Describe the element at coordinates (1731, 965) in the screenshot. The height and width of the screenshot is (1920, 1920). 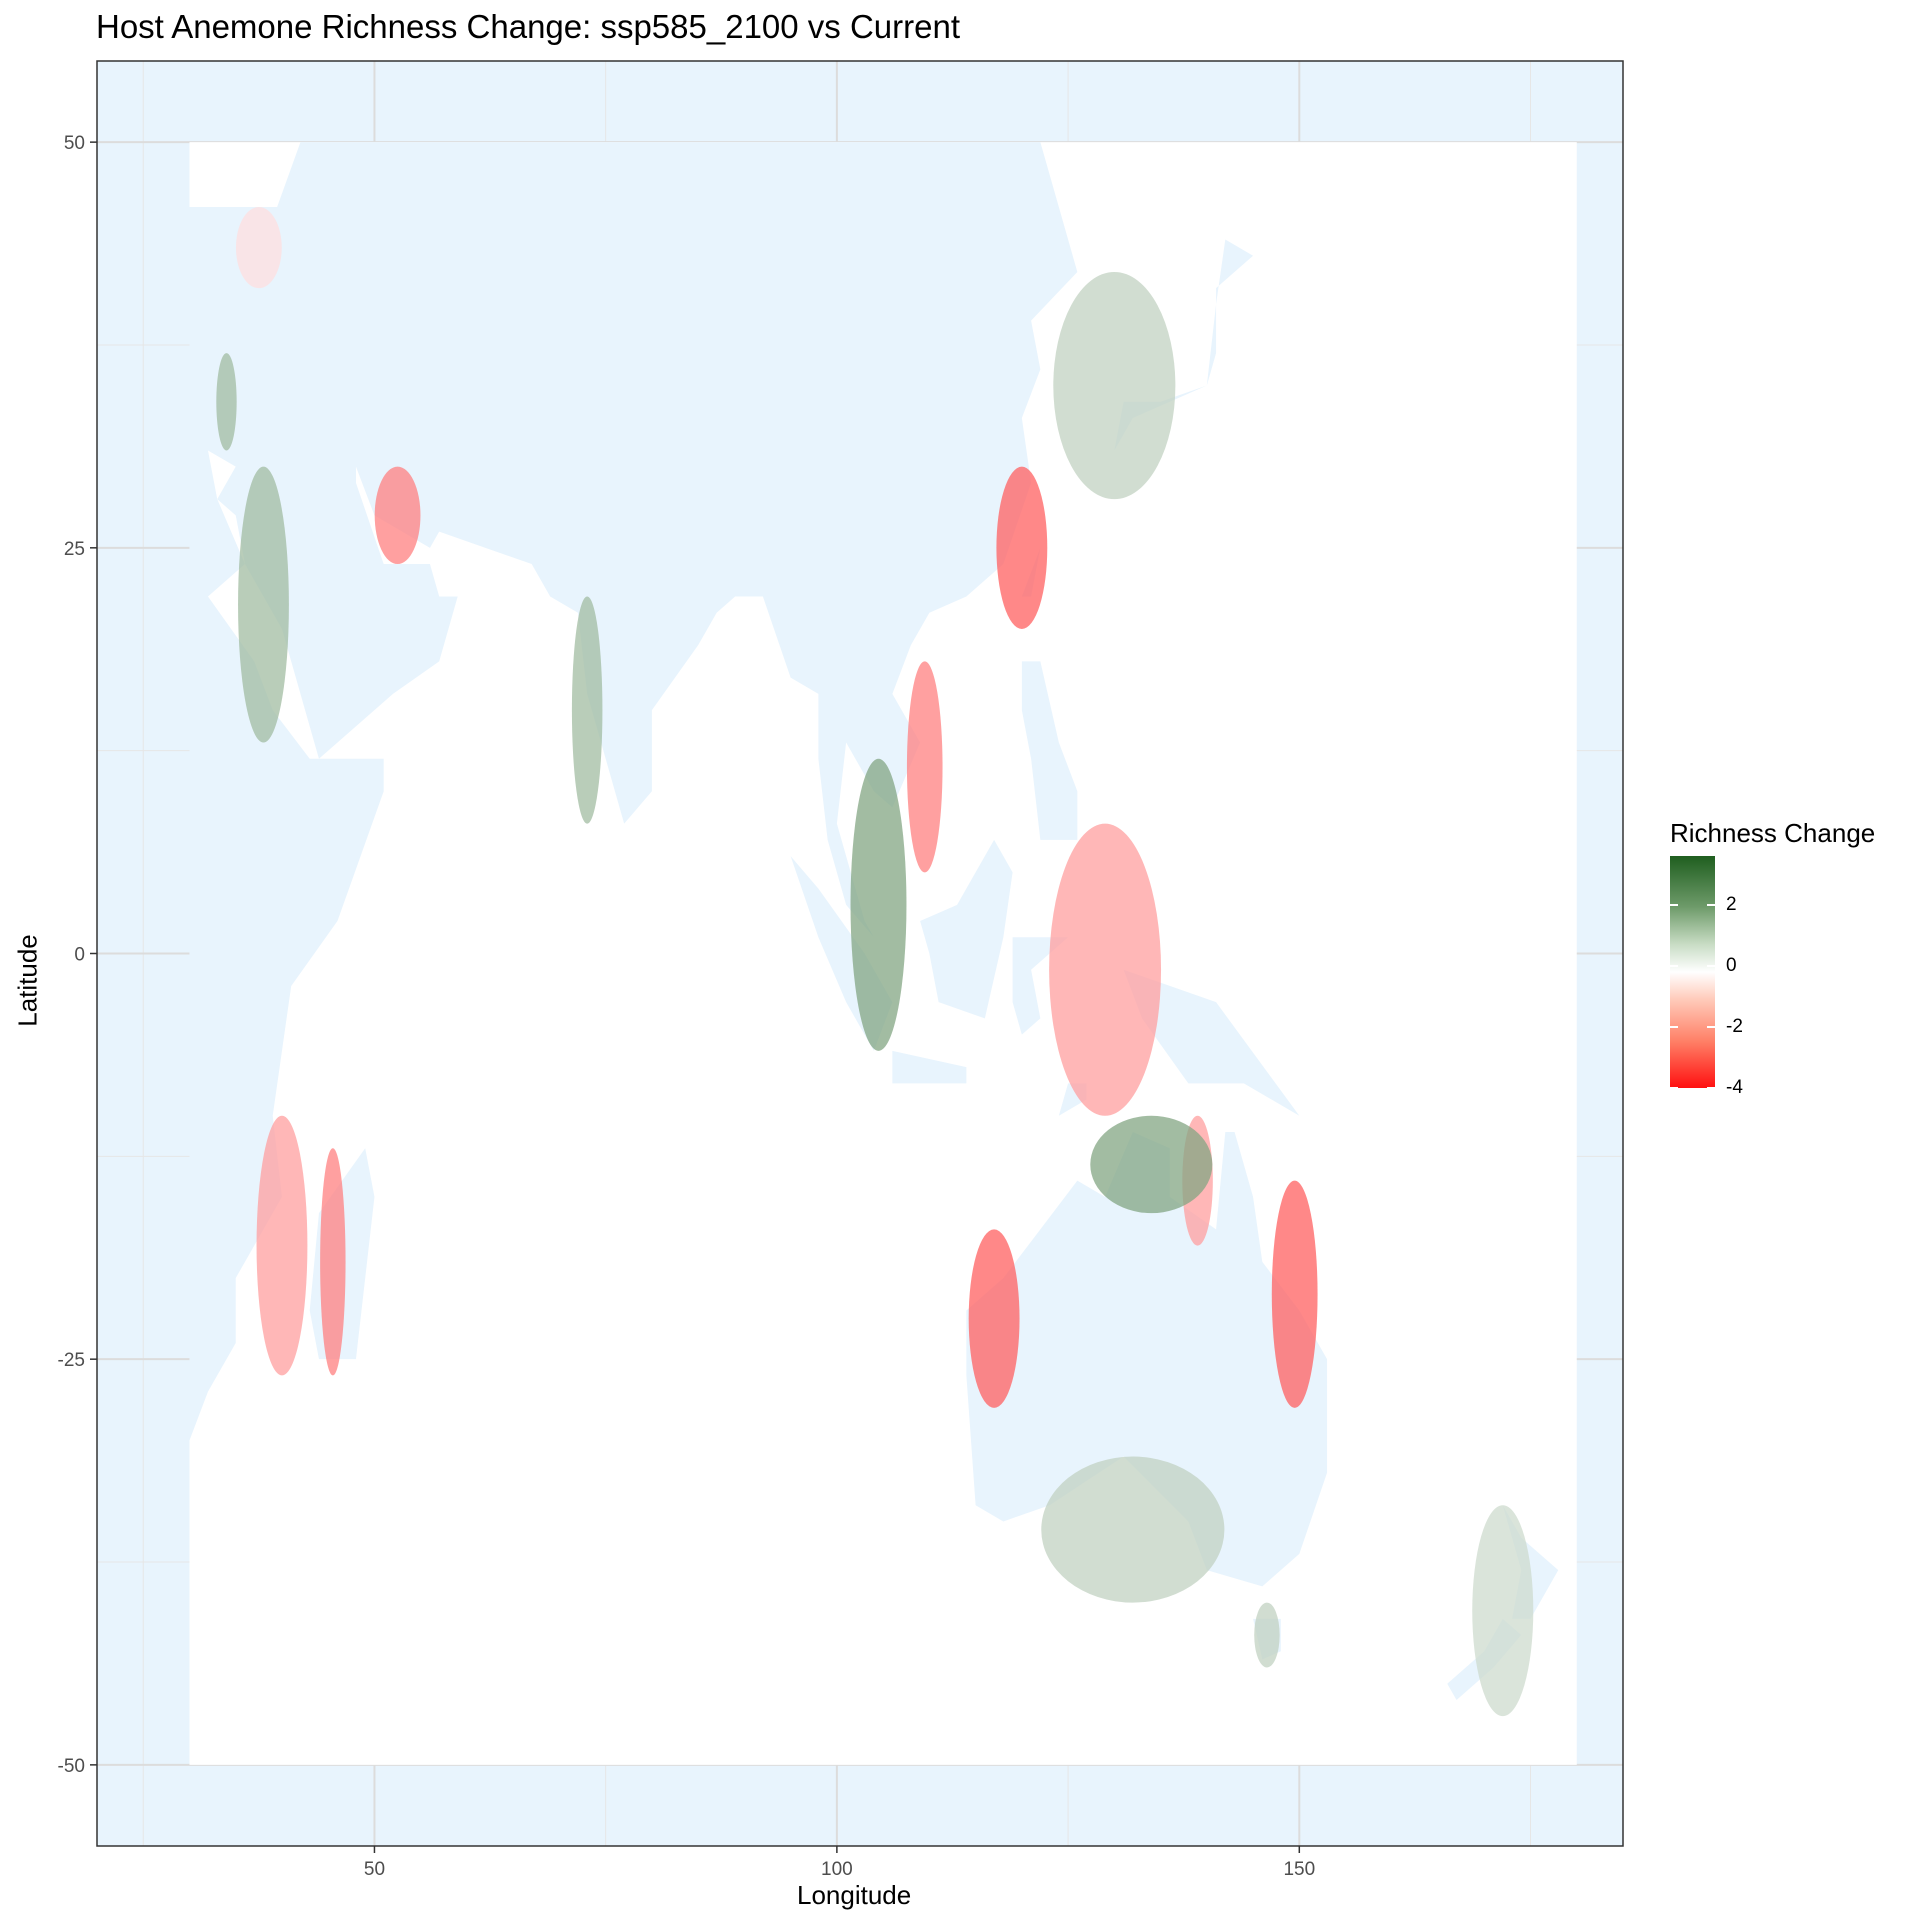
I see `legend-tick-label: 0` at that location.